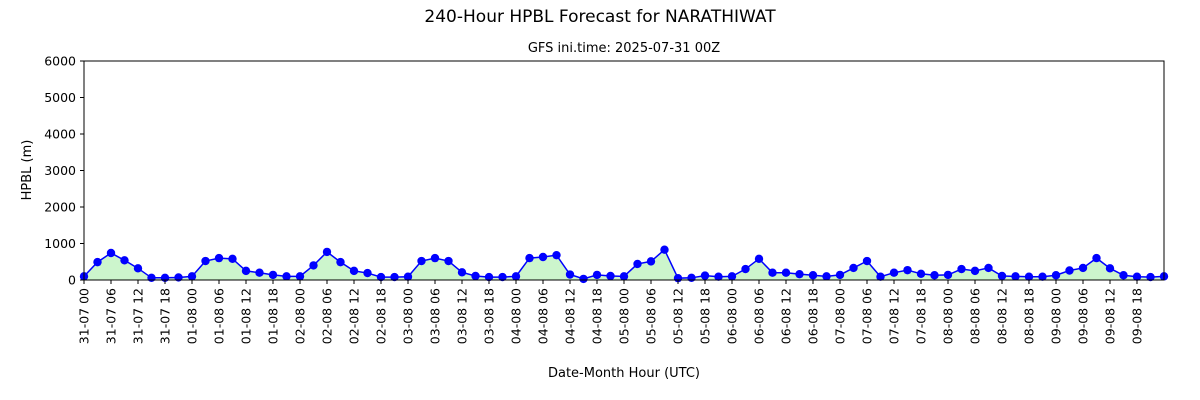 This screenshot has width=1200, height=400. Describe the element at coordinates (975, 316) in the screenshot. I see `x-tick-label-33: 08-08 06` at that location.